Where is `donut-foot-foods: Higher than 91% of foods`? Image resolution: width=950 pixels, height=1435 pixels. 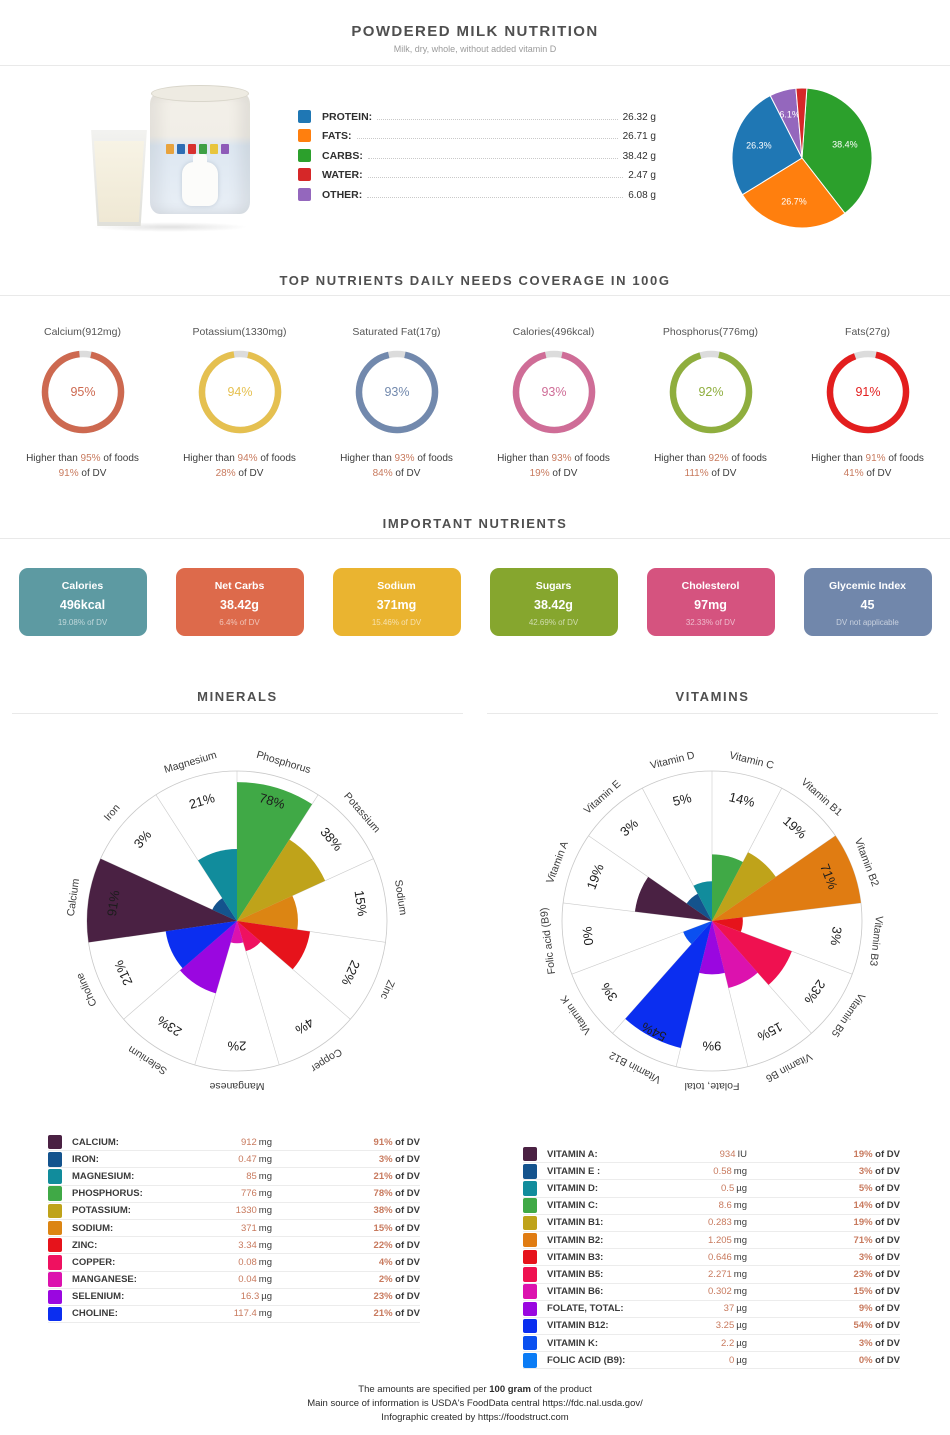 donut-foot-foods: Higher than 91% of foods is located at coordinates (867, 458).